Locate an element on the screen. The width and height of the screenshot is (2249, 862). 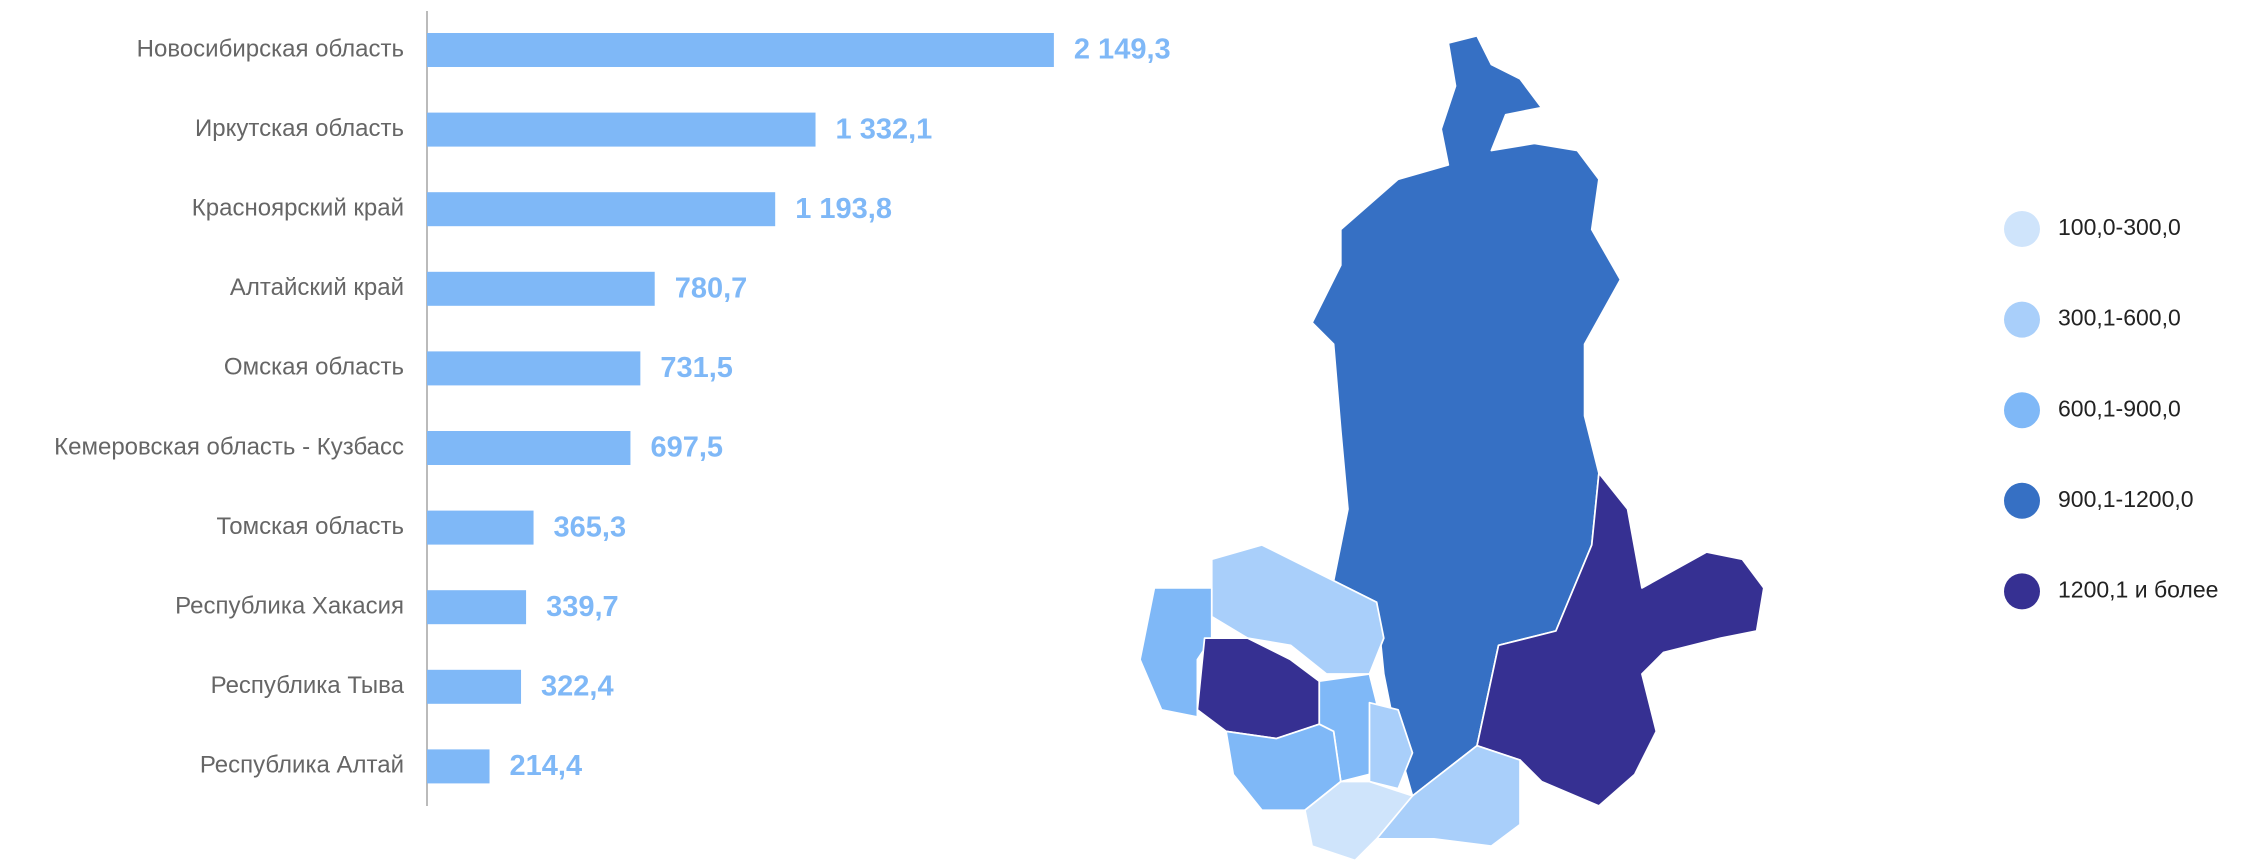
value-label: 2 149,3 is located at coordinates (1122, 50).